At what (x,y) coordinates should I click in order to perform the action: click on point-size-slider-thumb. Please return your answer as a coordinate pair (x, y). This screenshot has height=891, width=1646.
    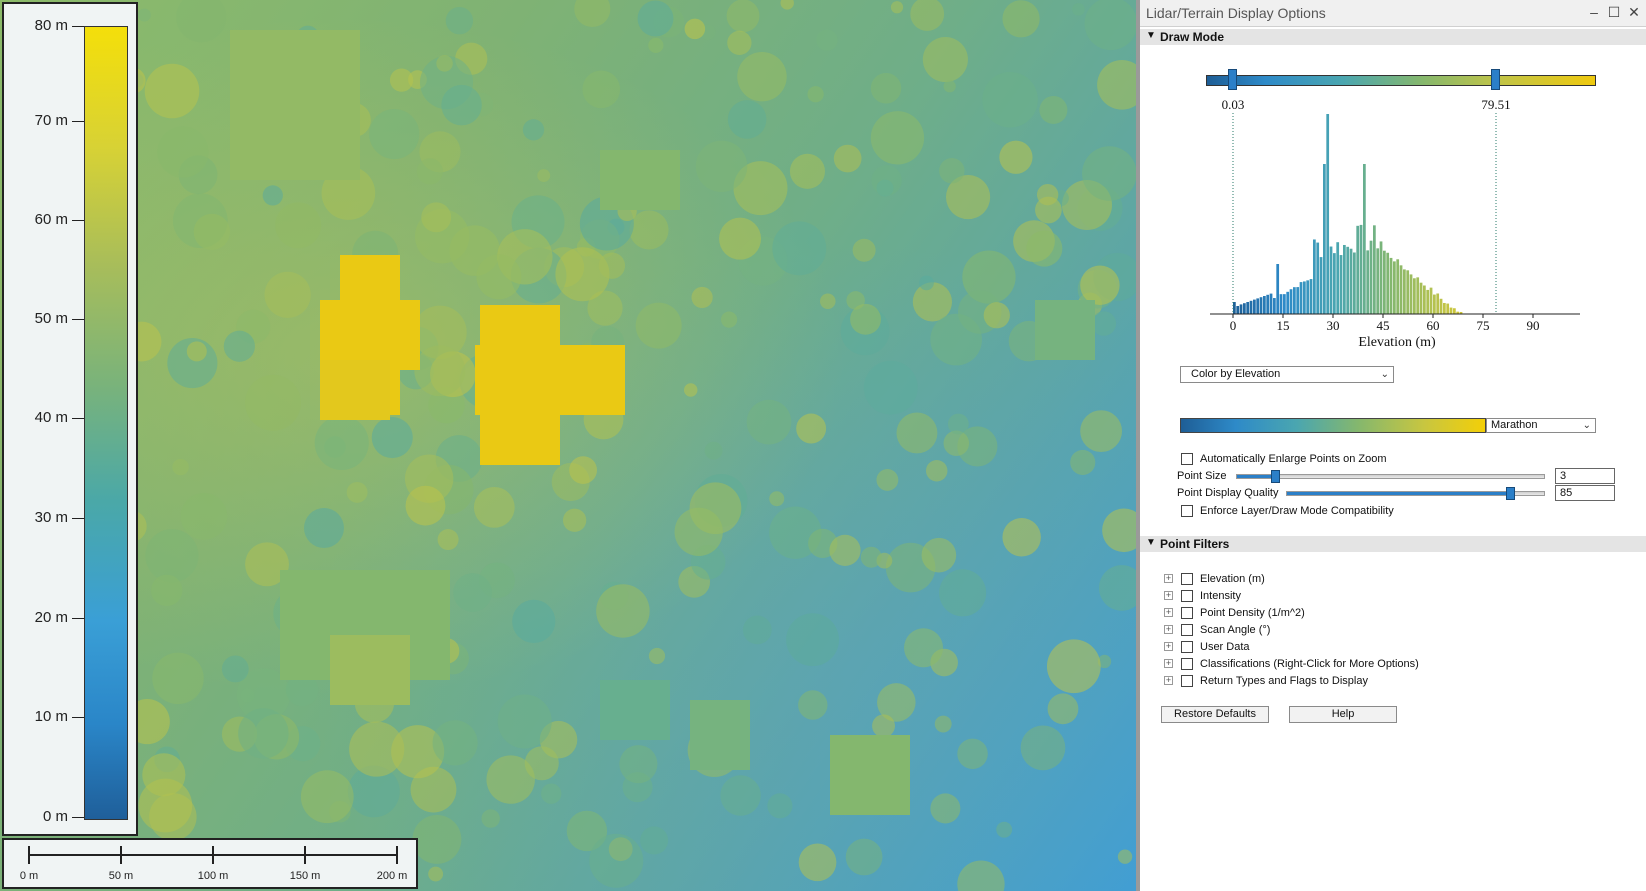
    Looking at the image, I should click on (1275, 476).